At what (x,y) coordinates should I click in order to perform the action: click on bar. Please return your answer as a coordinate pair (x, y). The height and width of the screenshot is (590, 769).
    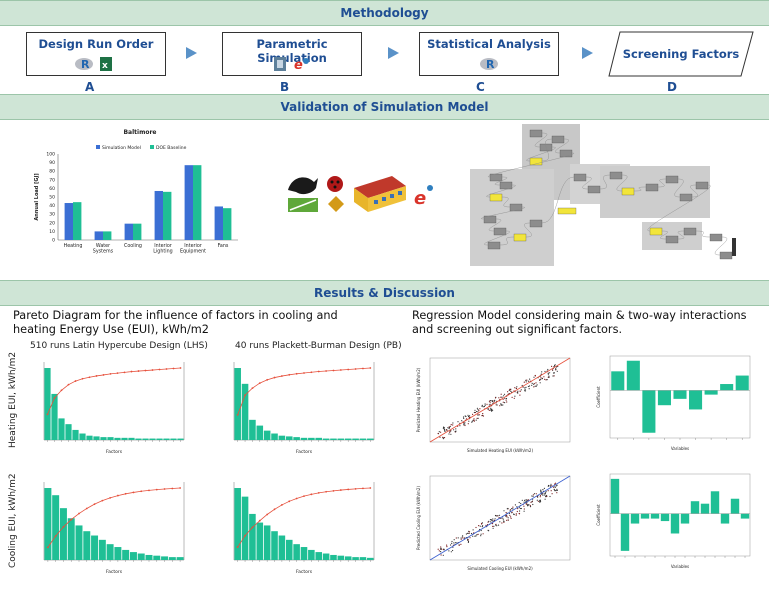
    Looking at the image, I should click on (107, 235).